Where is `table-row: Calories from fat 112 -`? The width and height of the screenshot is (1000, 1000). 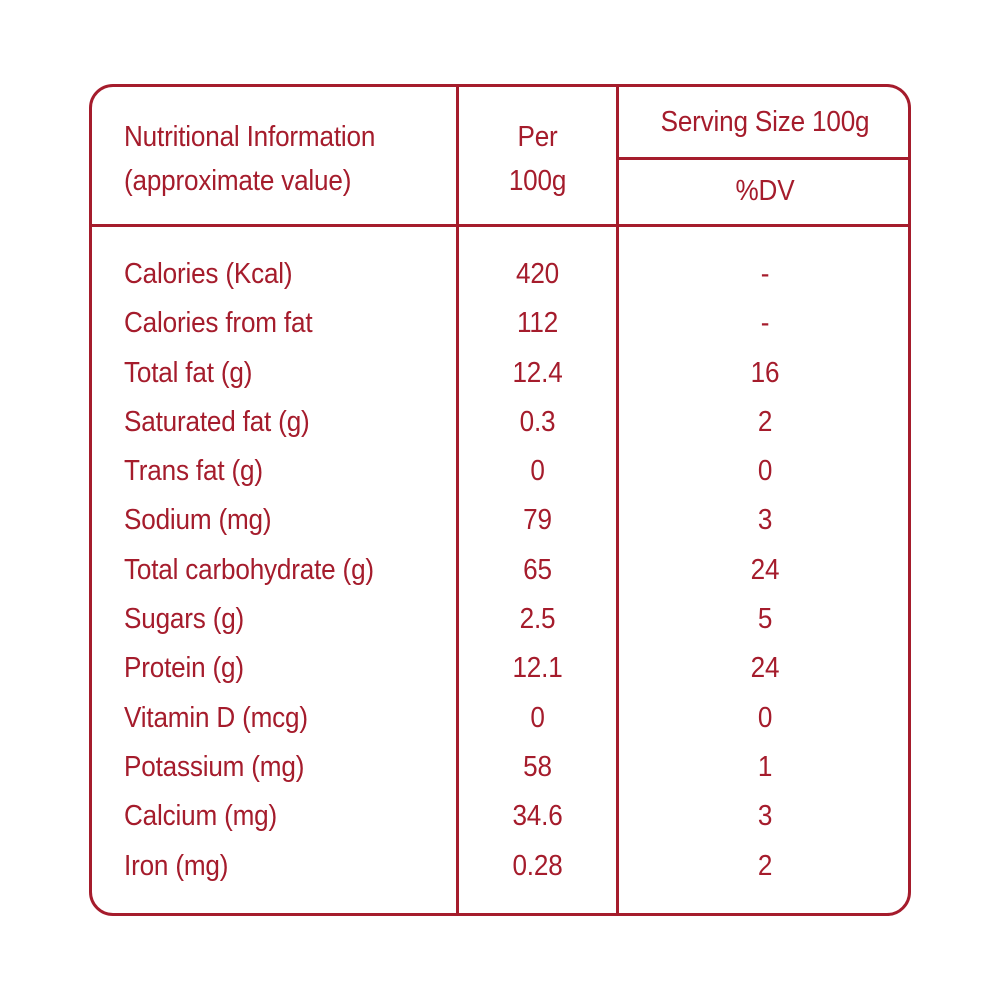
table-row: Calories from fat 112 - is located at coordinates (500, 328).